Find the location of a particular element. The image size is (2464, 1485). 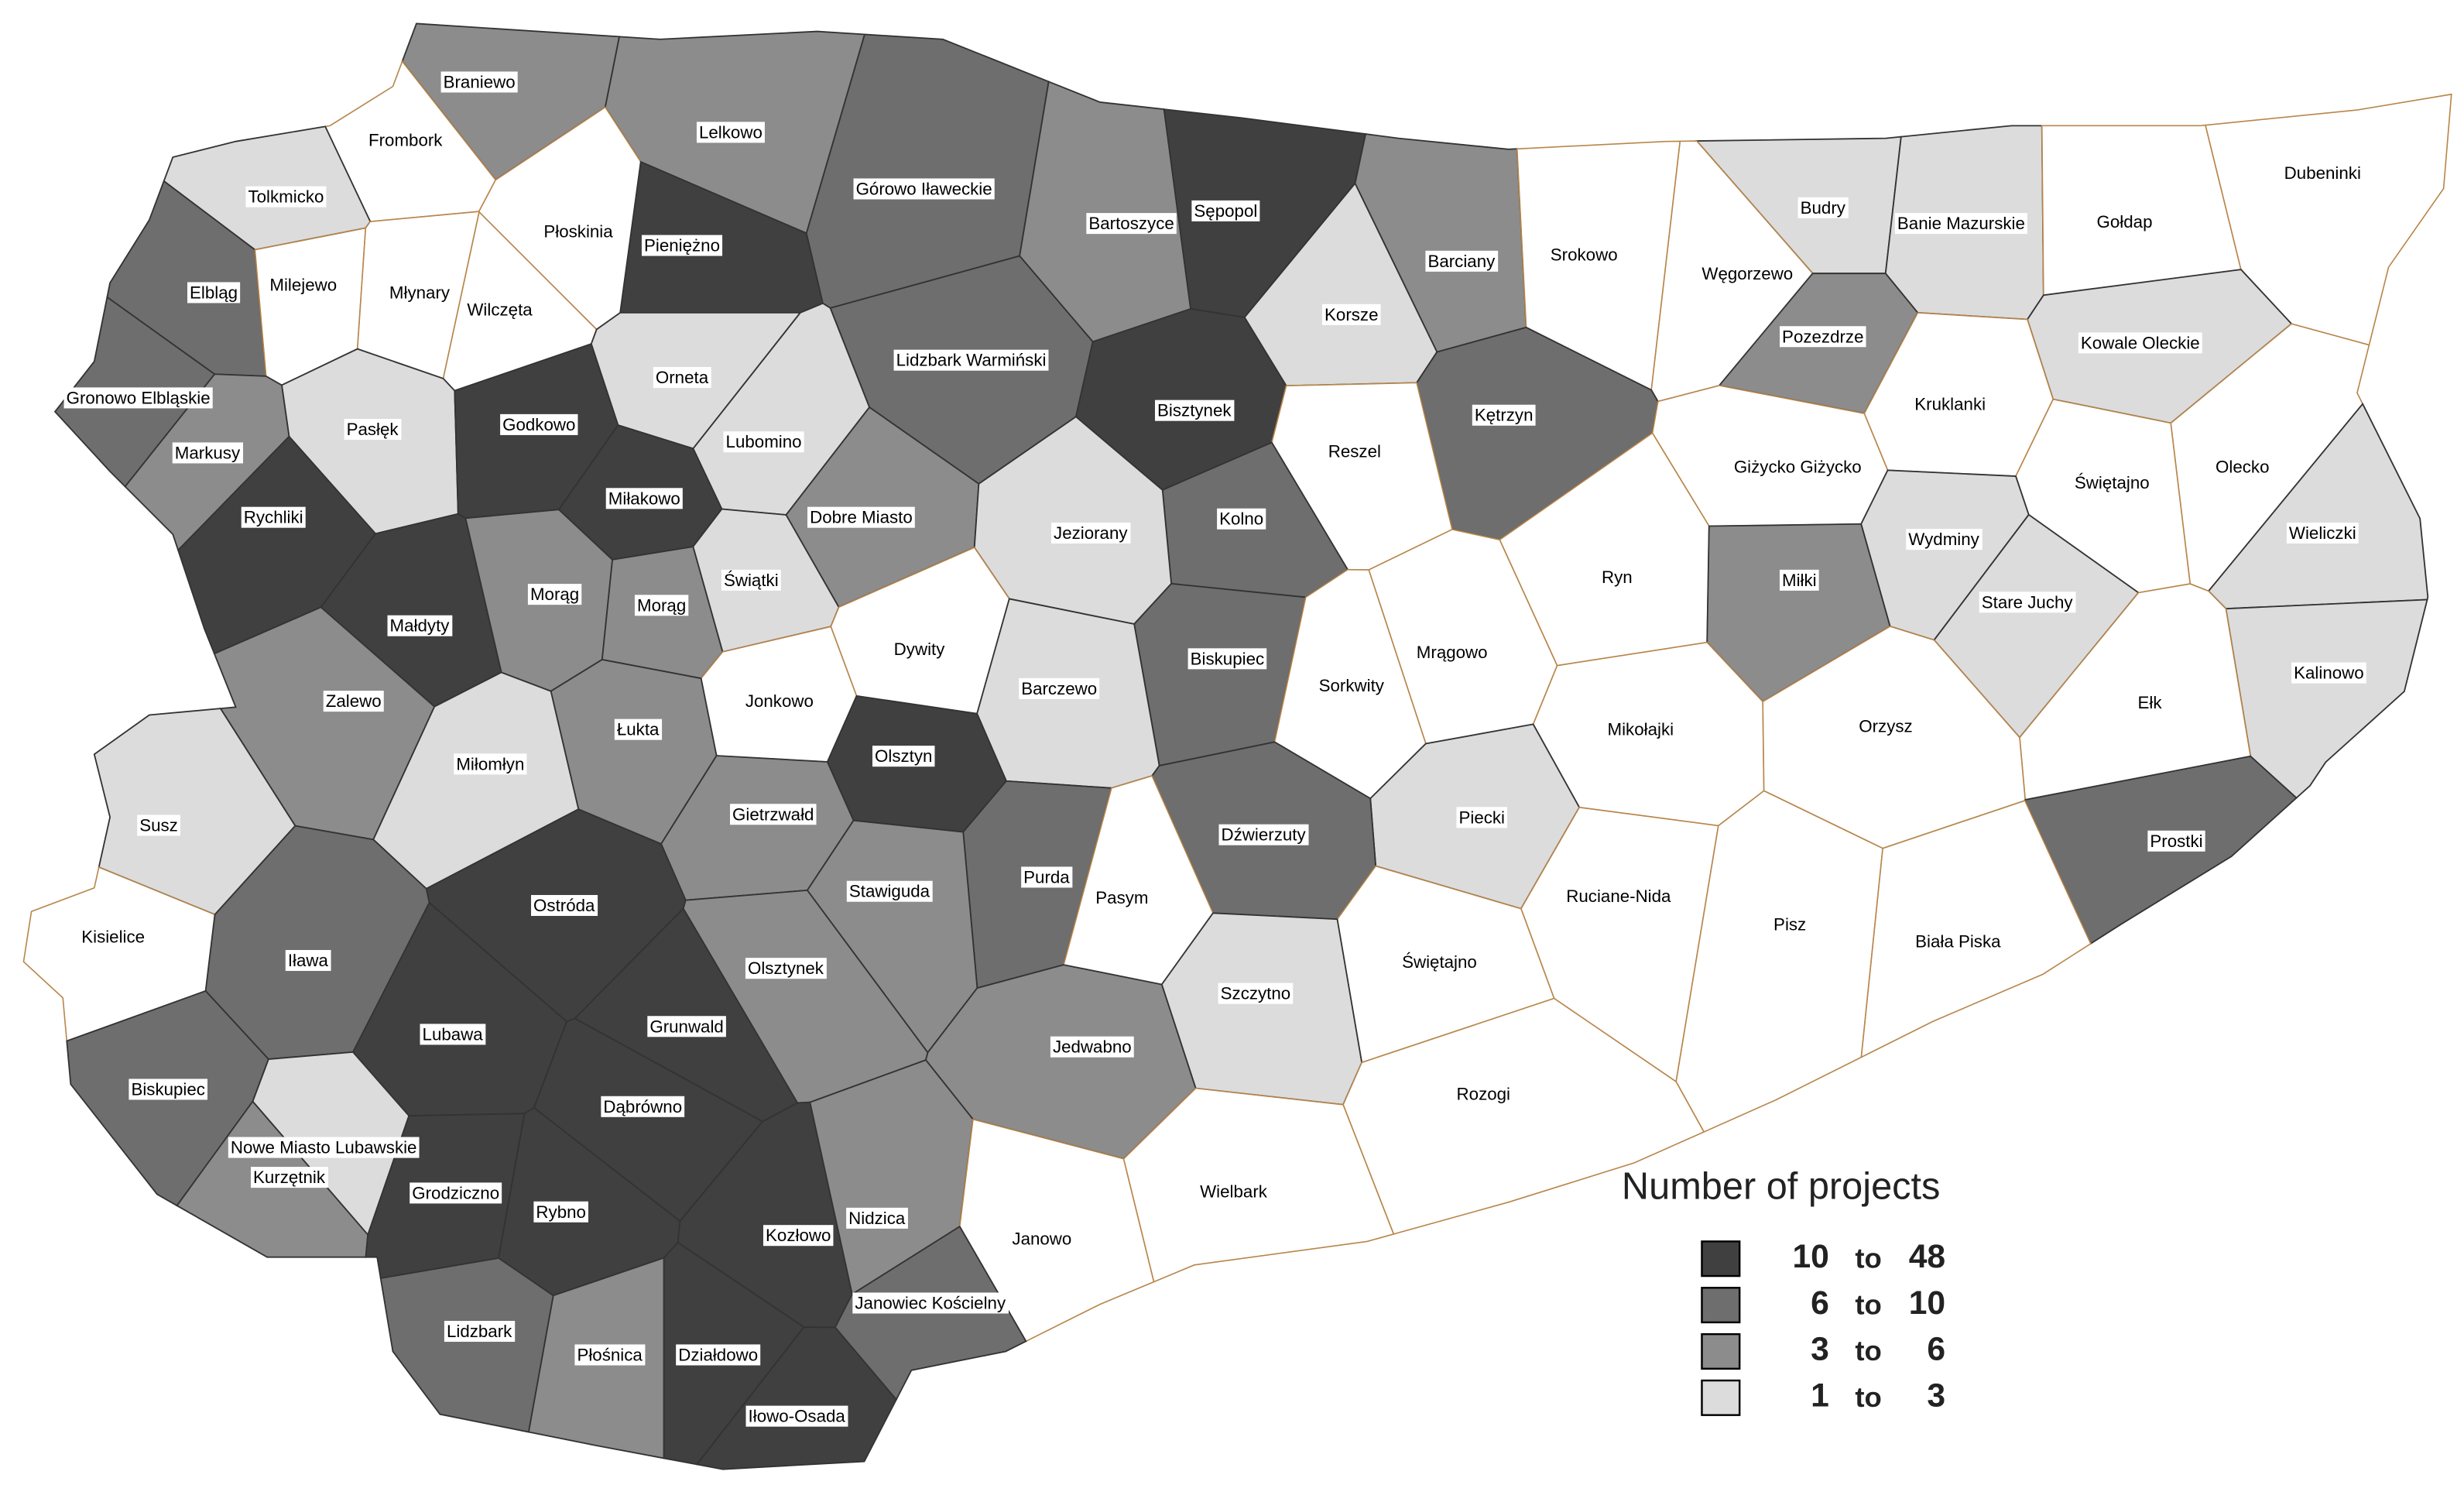

region-label: Iłowo-Osada is located at coordinates (798, 1416).